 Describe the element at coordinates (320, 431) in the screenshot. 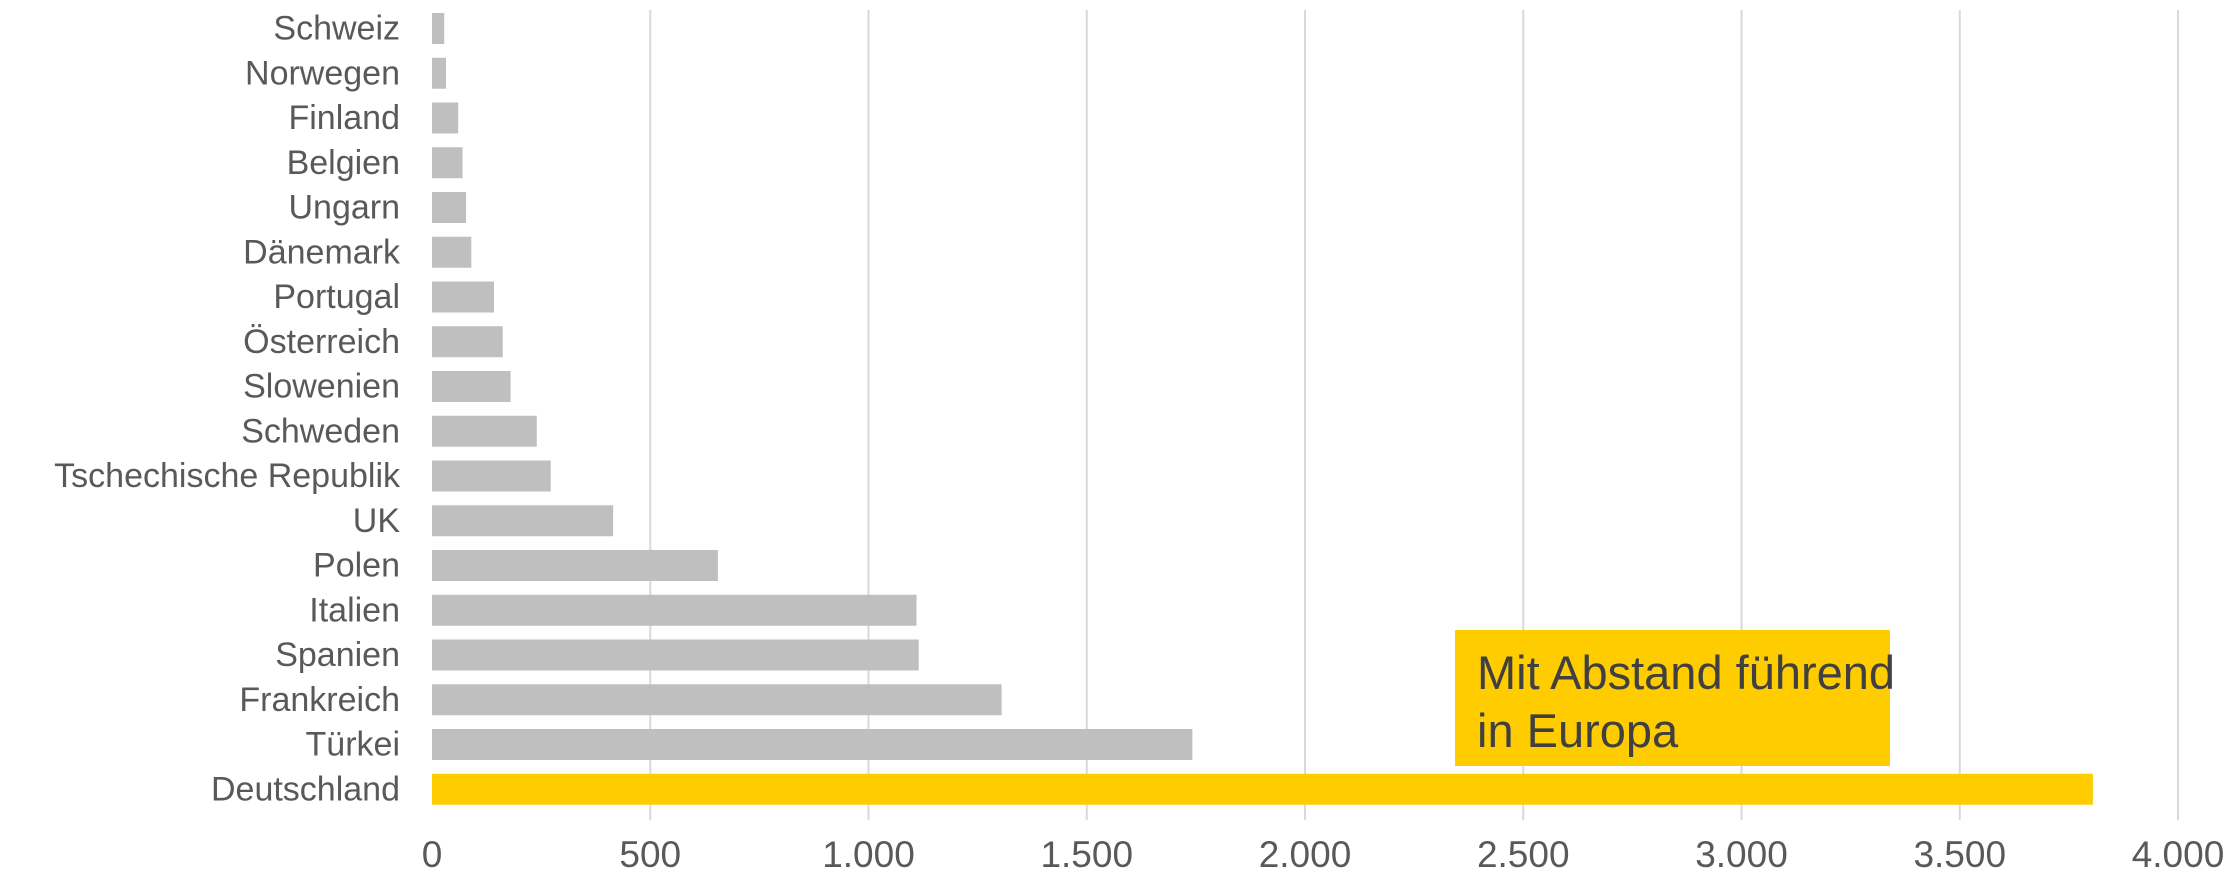

I see `category-label-9: Schweden` at that location.